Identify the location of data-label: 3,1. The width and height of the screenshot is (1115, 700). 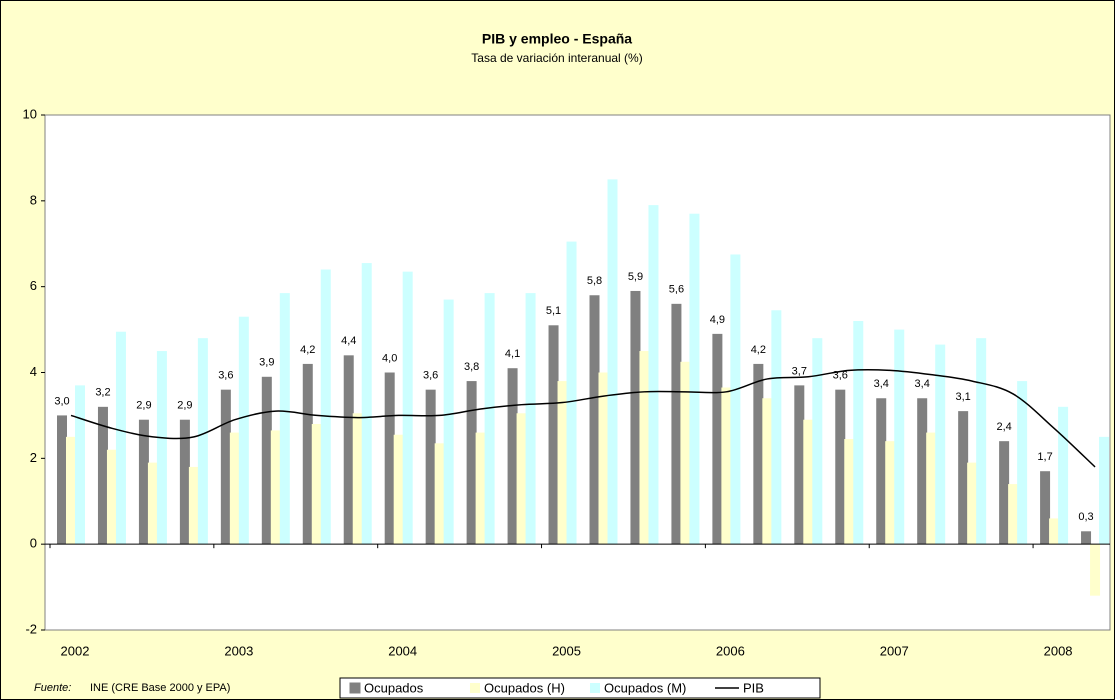
(963, 397).